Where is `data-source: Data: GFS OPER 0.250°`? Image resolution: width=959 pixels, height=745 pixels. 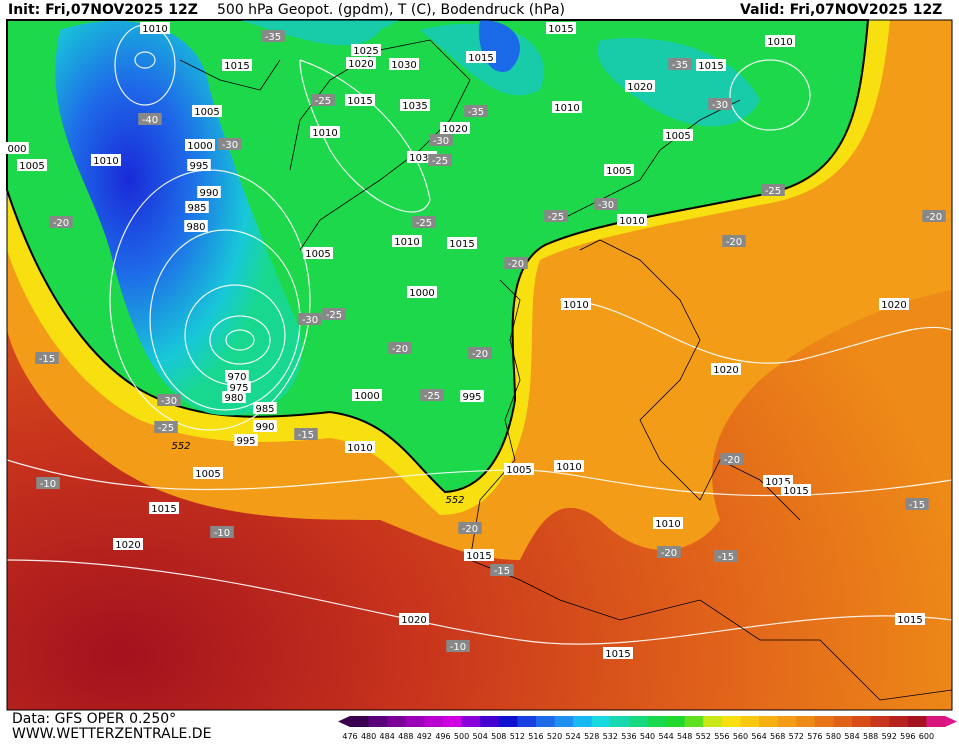
data-source: Data: GFS OPER 0.250° is located at coordinates (94, 719).